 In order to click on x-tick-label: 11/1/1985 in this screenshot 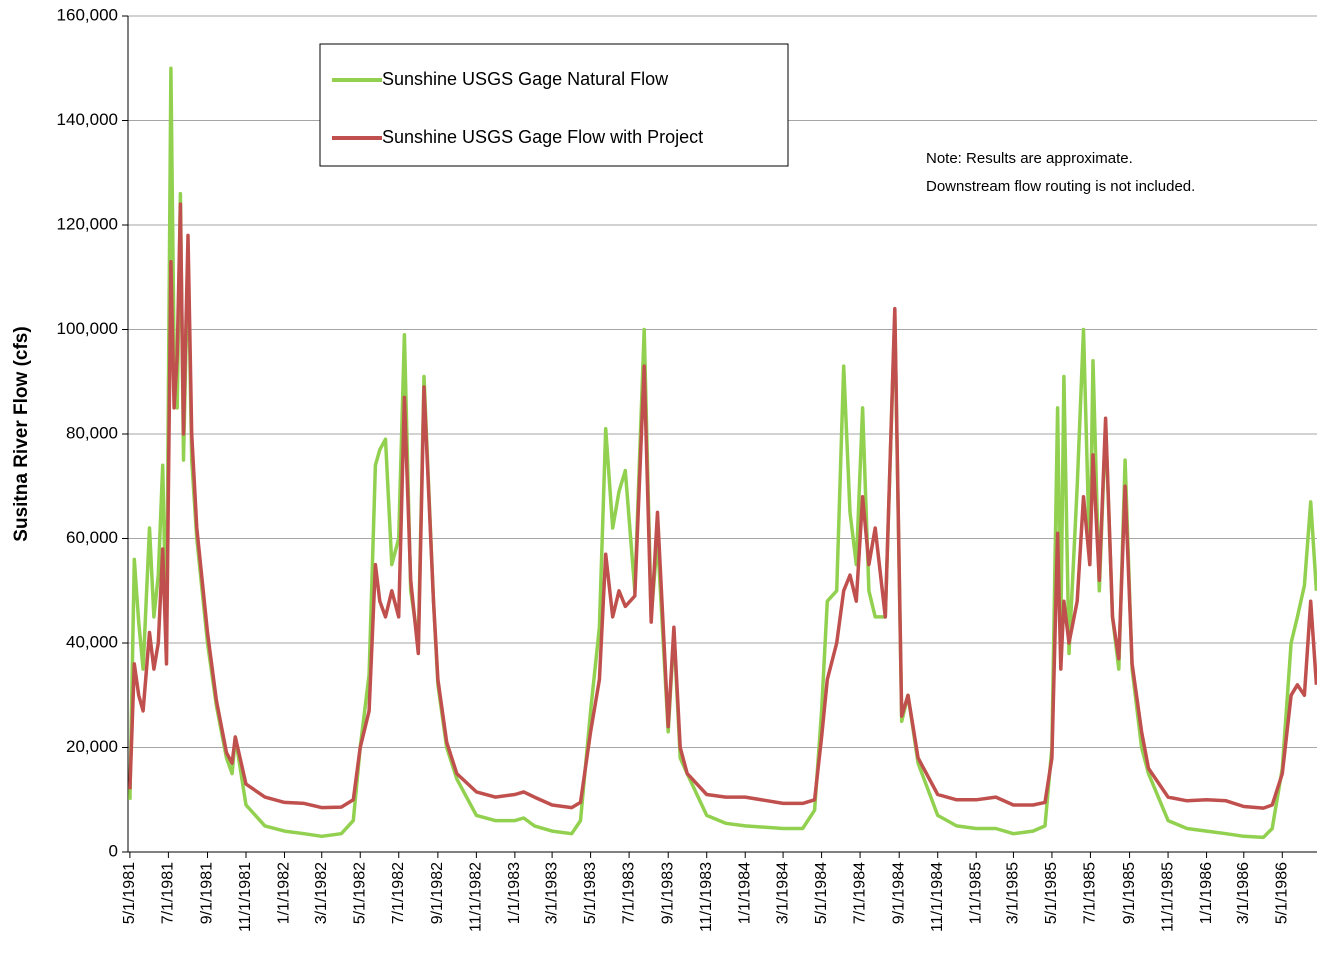, I will do `click(1167, 897)`.